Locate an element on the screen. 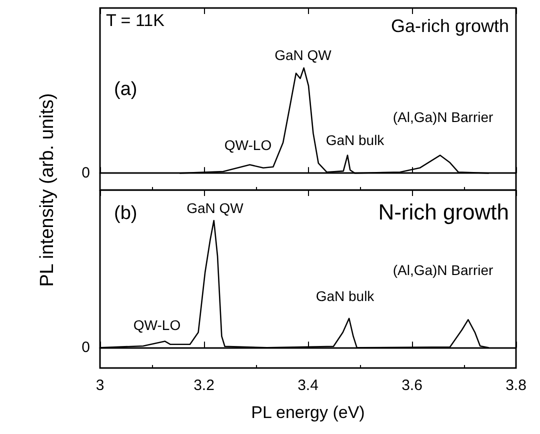 This screenshot has height=434, width=540. annotation: (b) is located at coordinates (126, 213).